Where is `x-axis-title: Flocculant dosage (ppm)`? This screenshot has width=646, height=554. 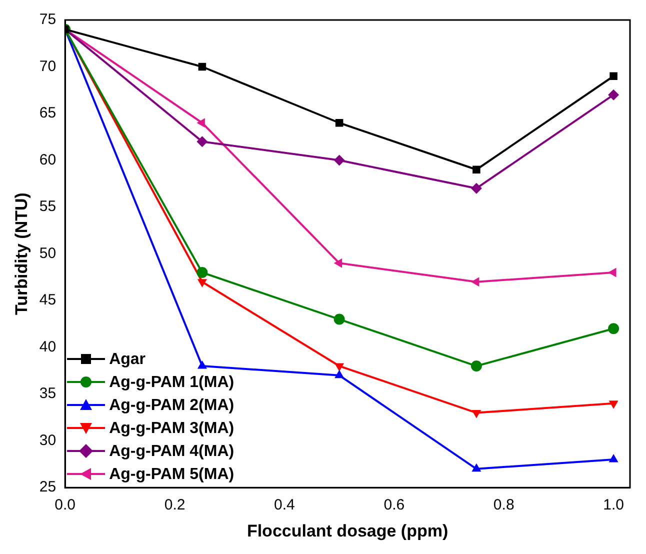 x-axis-title: Flocculant dosage (ppm) is located at coordinates (347, 530).